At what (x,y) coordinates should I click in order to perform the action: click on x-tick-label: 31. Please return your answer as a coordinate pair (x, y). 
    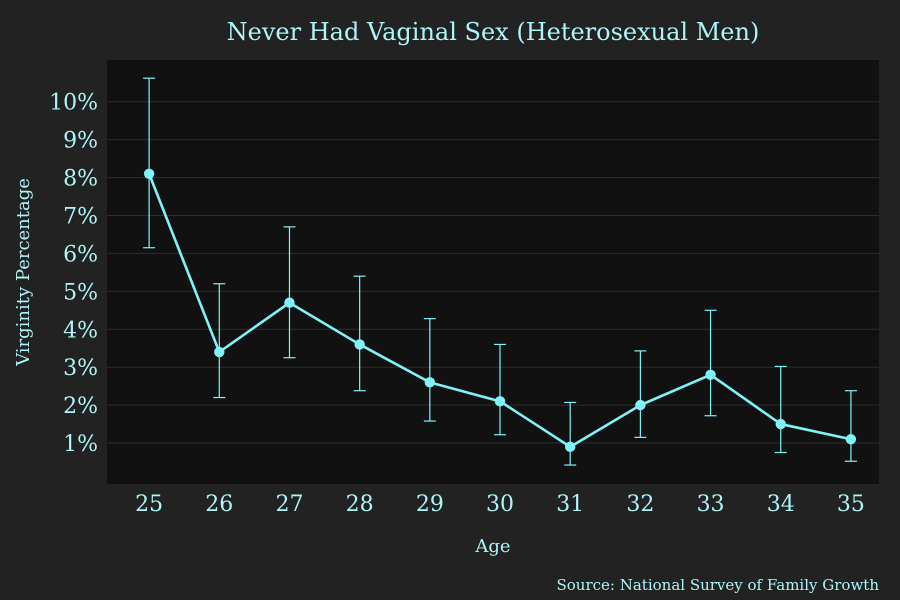
    Looking at the image, I should click on (570, 504).